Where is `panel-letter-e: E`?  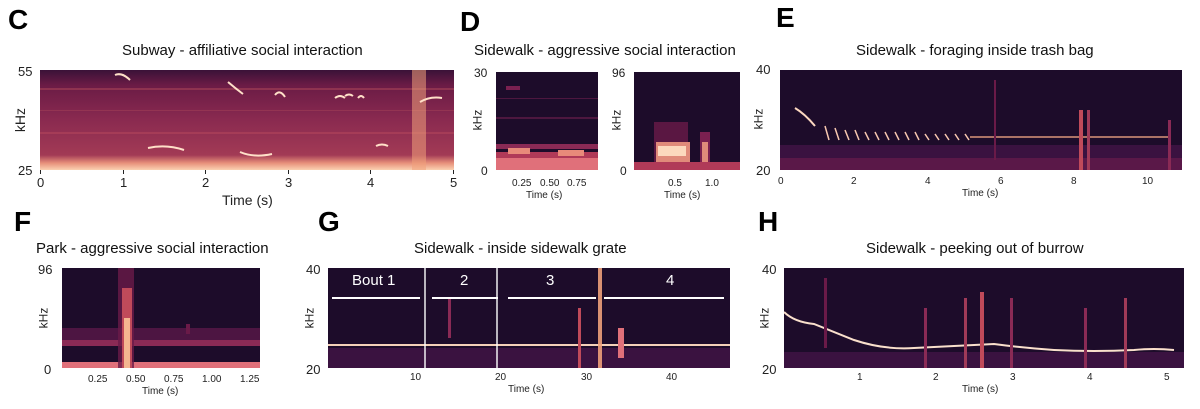 panel-letter-e: E is located at coordinates (785, 17).